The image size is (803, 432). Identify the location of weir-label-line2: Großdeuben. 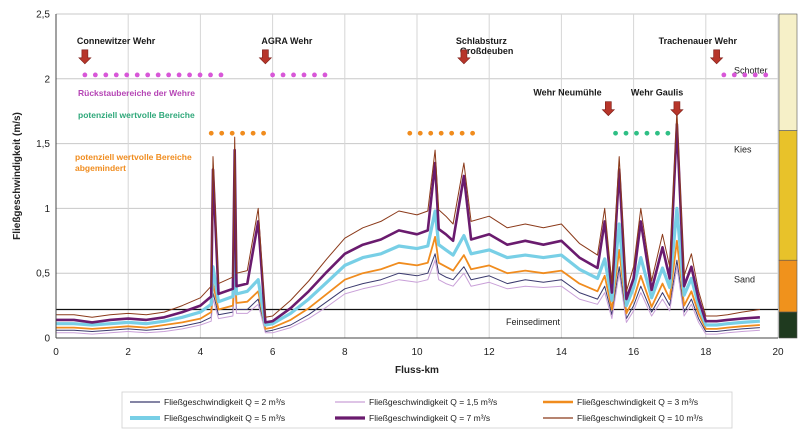
(487, 51).